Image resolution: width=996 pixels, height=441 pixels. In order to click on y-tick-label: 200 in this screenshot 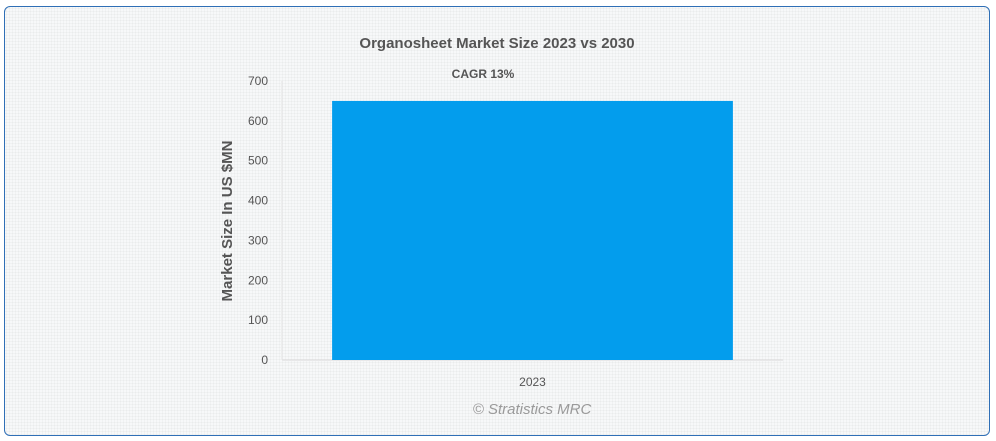, I will do `click(258, 280)`.